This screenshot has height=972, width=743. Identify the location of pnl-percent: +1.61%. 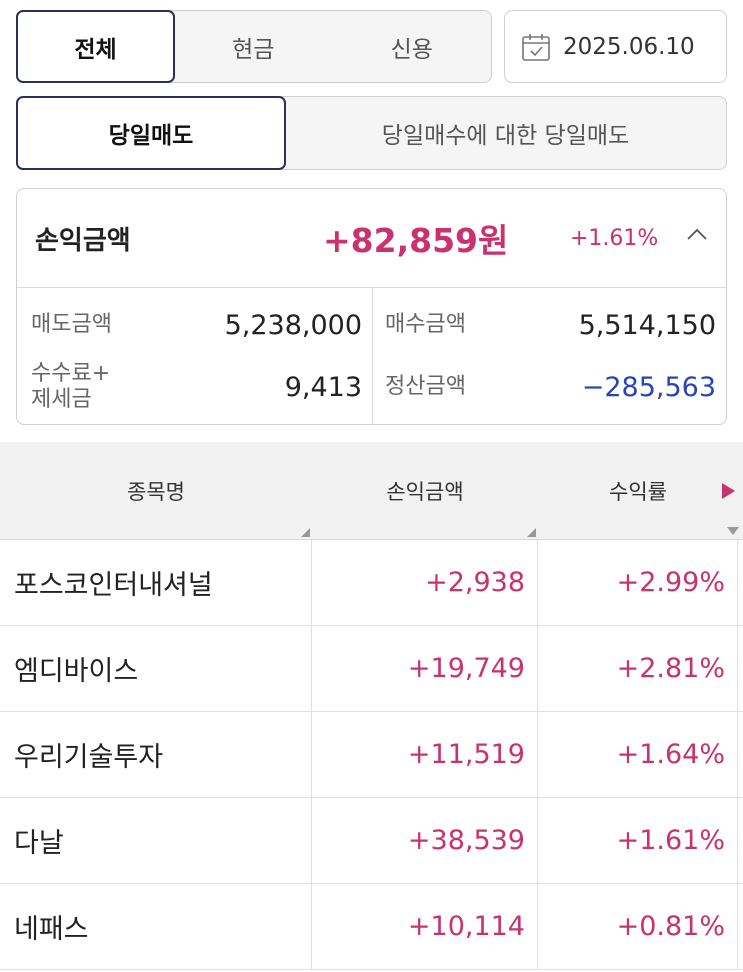
(614, 238).